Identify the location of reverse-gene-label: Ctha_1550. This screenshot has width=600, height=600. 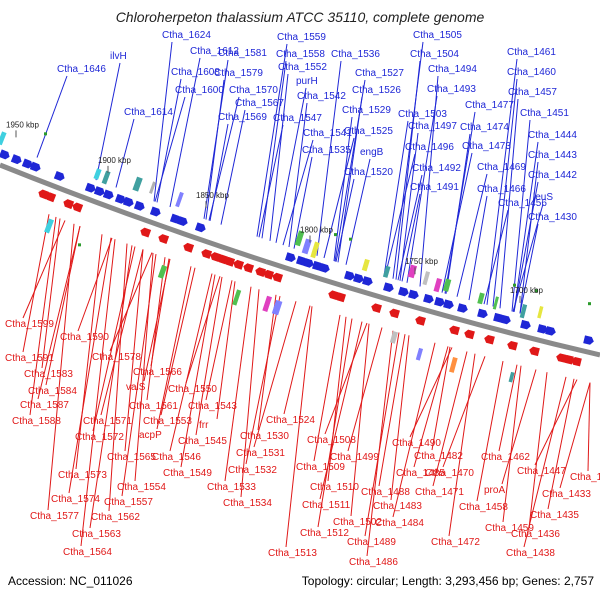
(192, 389).